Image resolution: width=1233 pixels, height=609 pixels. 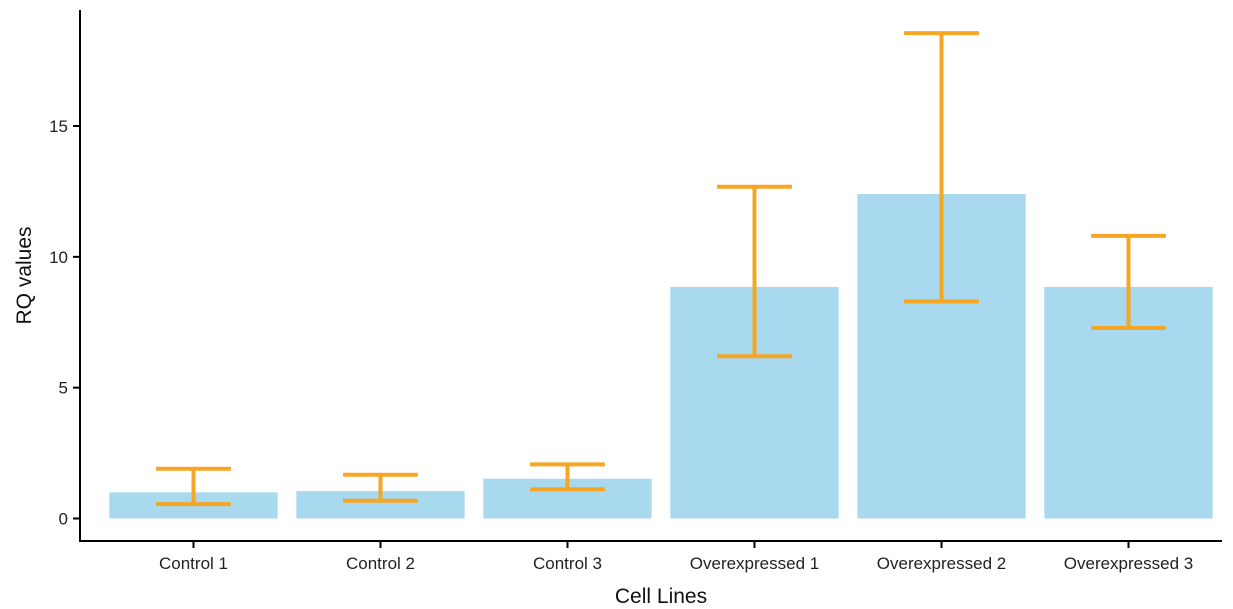 I want to click on x-axis-title: Cell Lines, so click(x=661, y=596).